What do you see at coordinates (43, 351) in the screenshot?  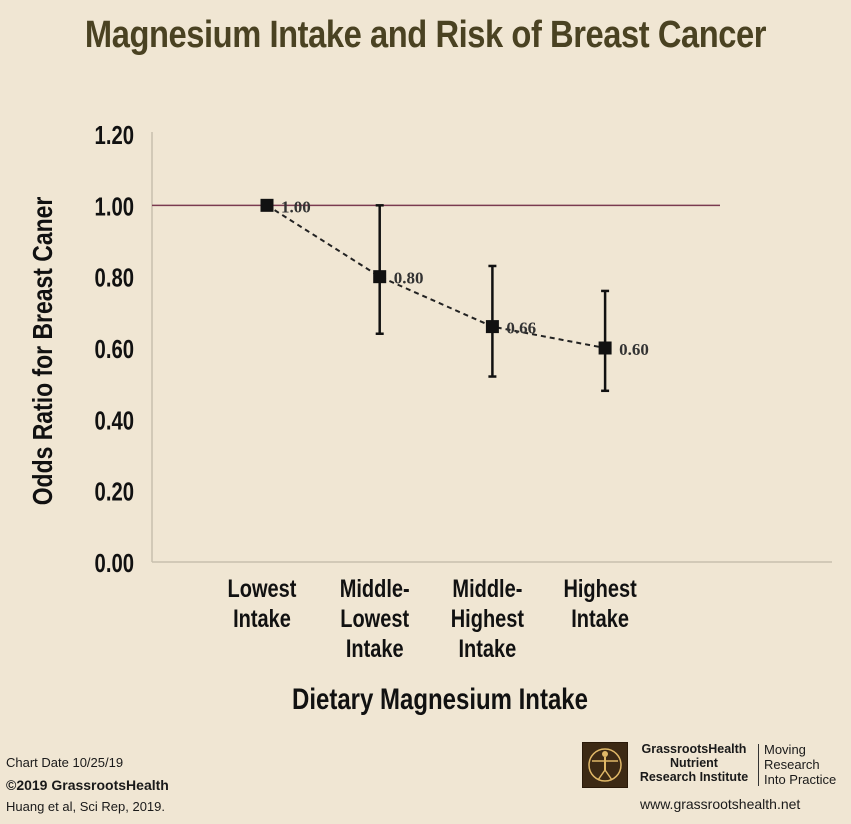 I see `y-axis-label: Odds Ratio for Breast Caner` at bounding box center [43, 351].